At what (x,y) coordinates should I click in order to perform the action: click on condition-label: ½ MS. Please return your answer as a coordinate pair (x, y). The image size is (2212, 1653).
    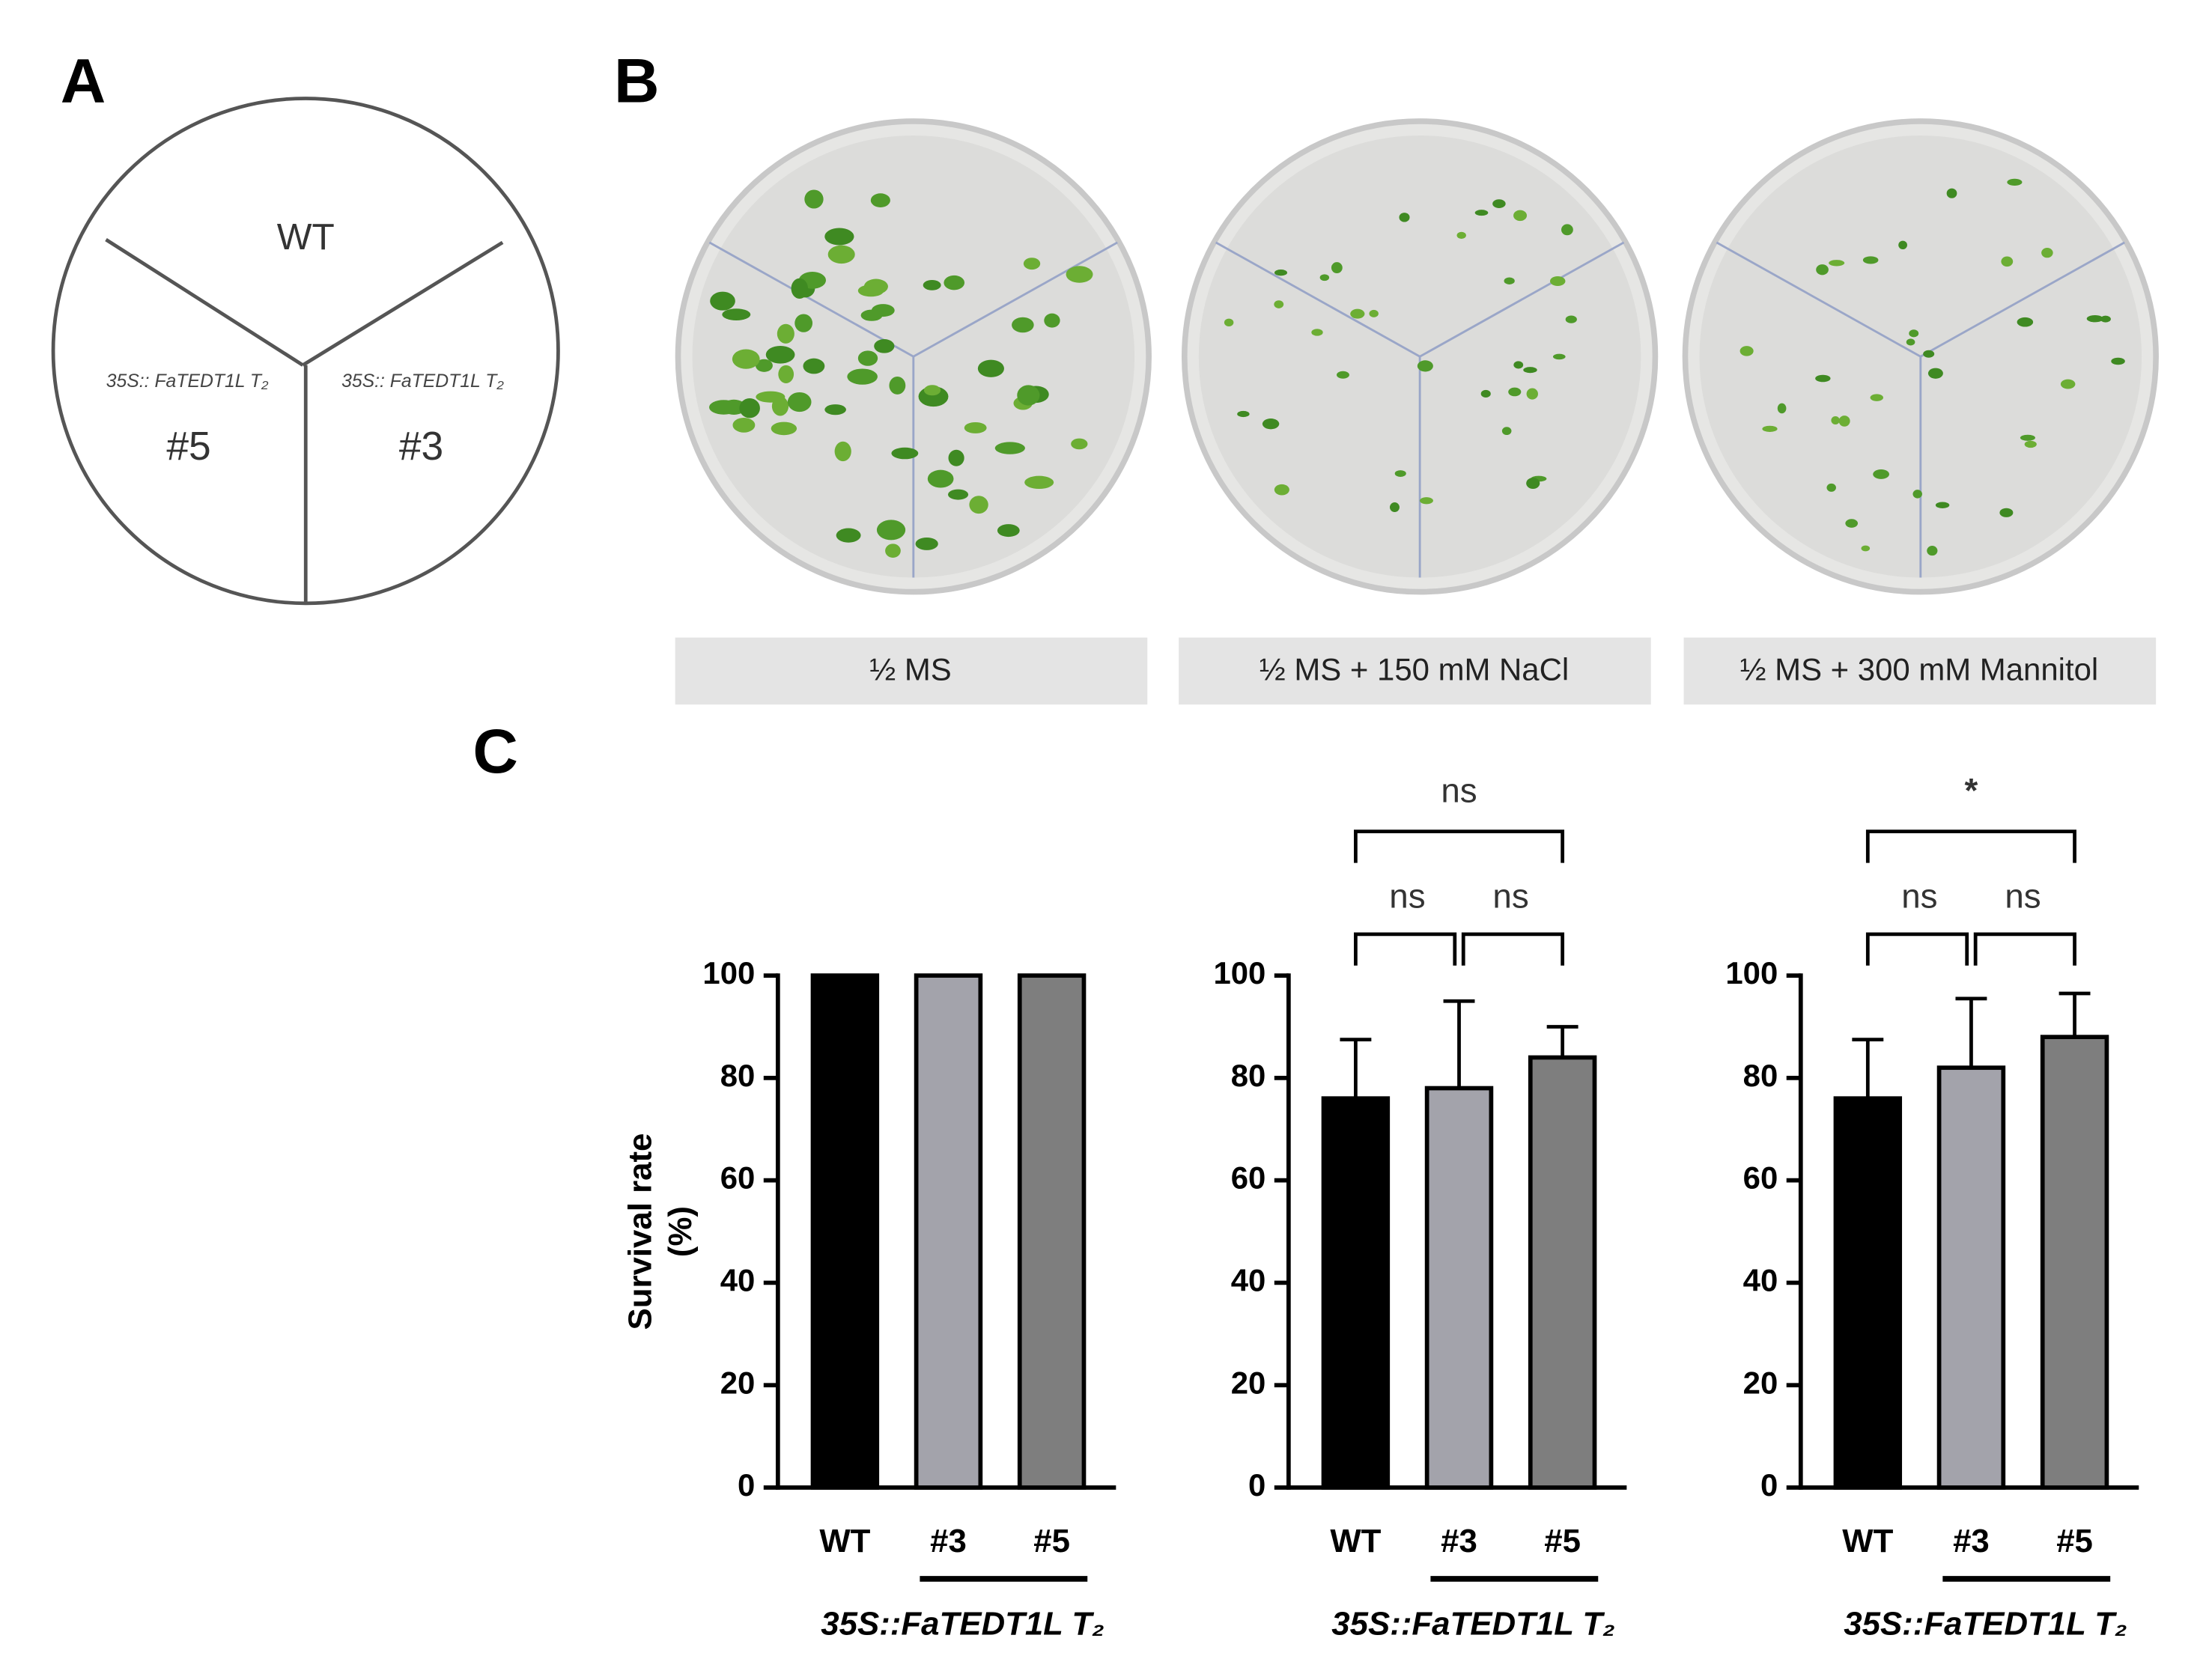
    Looking at the image, I should click on (910, 669).